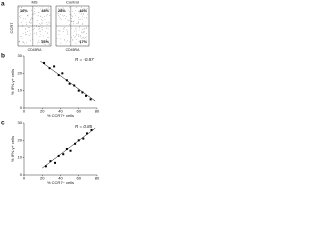 This screenshot has width=320, height=240. I want to click on x-tick-label: 60, so click(79, 178).